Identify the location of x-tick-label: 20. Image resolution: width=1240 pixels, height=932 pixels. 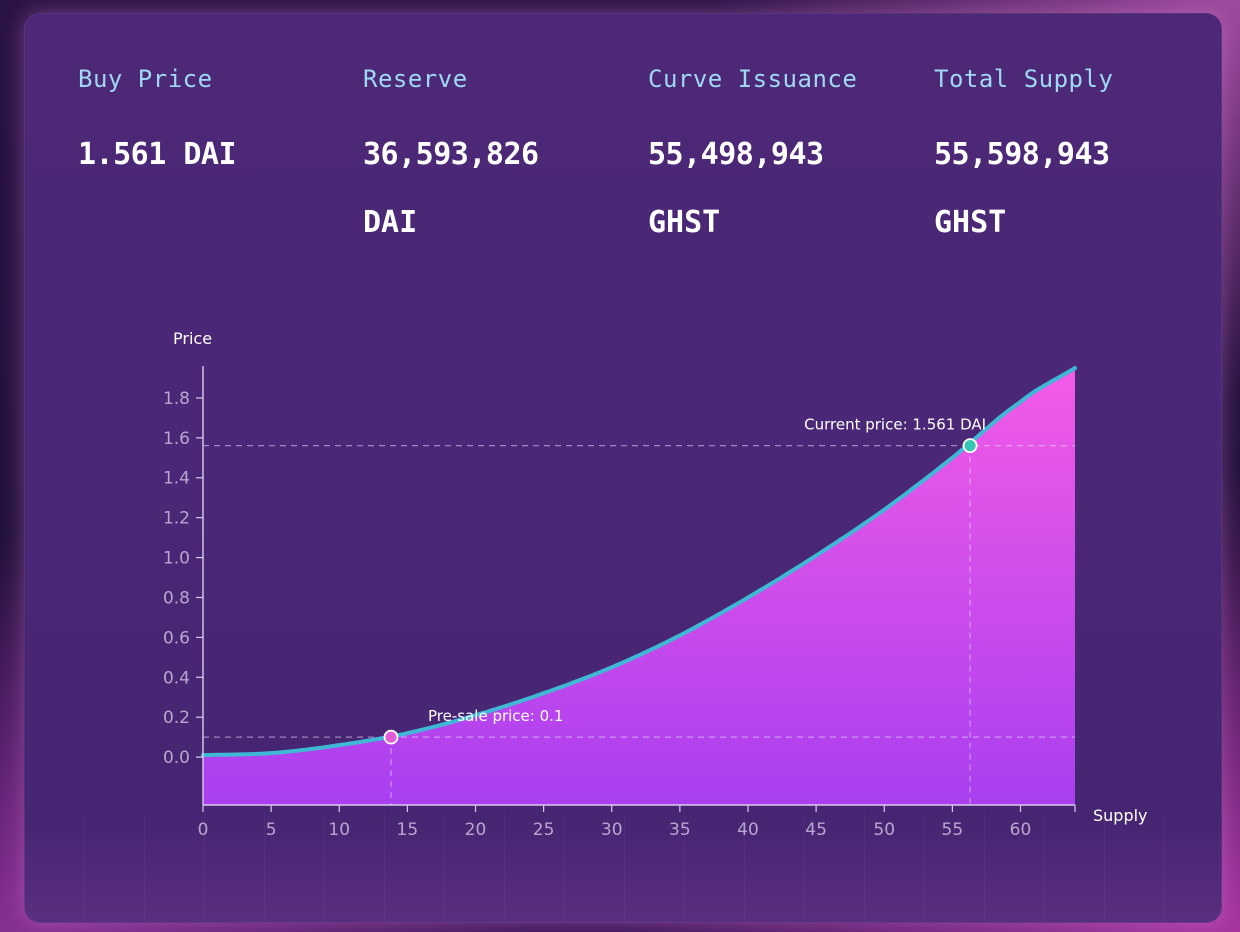
(476, 830).